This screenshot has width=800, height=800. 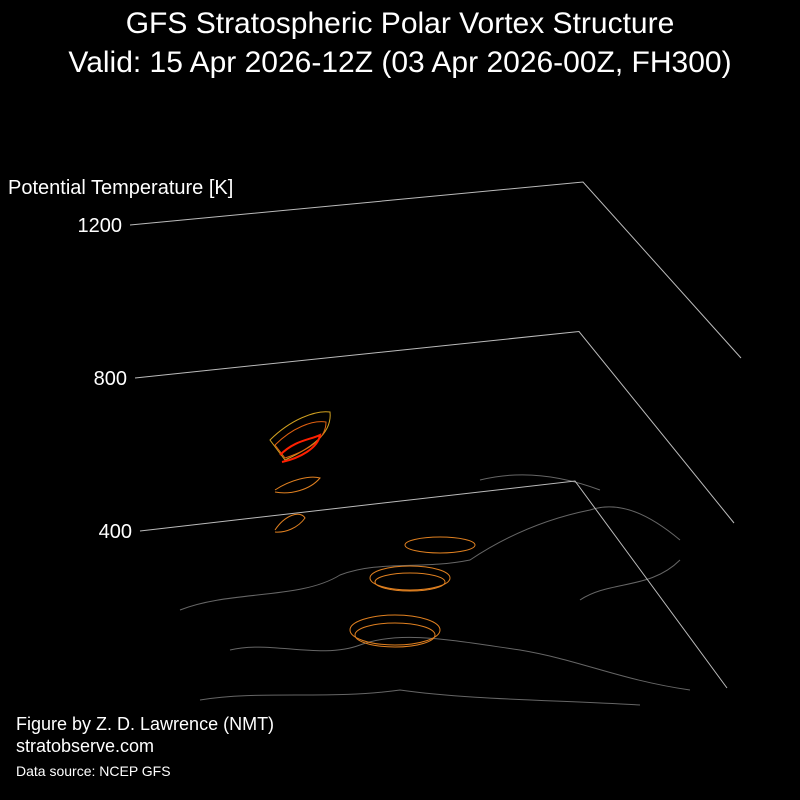 What do you see at coordinates (100, 226) in the screenshot?
I see `z-tick-label: 1200` at bounding box center [100, 226].